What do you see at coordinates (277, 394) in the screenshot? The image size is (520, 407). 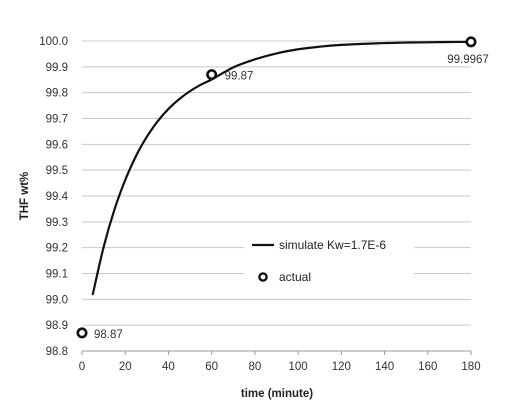 I see `x-axis-title: time (minute)` at bounding box center [277, 394].